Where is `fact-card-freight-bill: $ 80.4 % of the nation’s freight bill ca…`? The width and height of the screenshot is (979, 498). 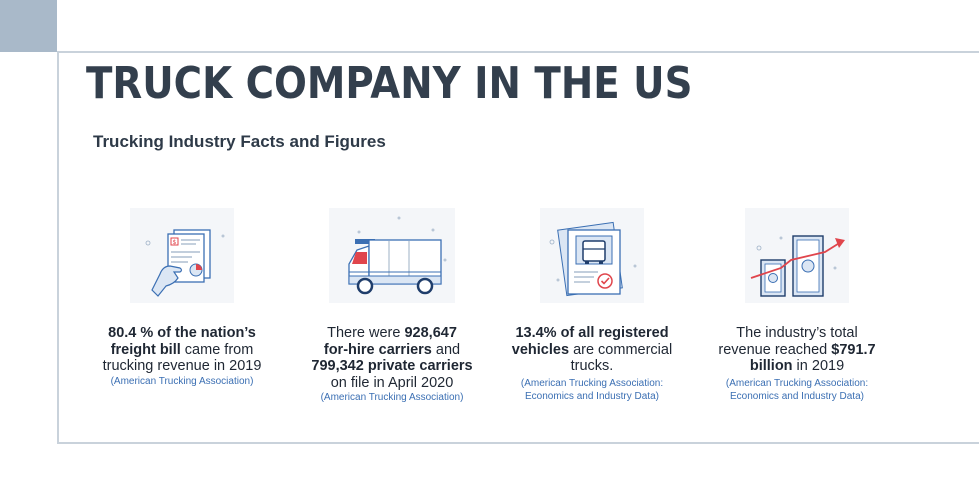
fact-card-freight-bill: $ 80.4 % of the nation’s freight bill ca… is located at coordinates (182, 298).